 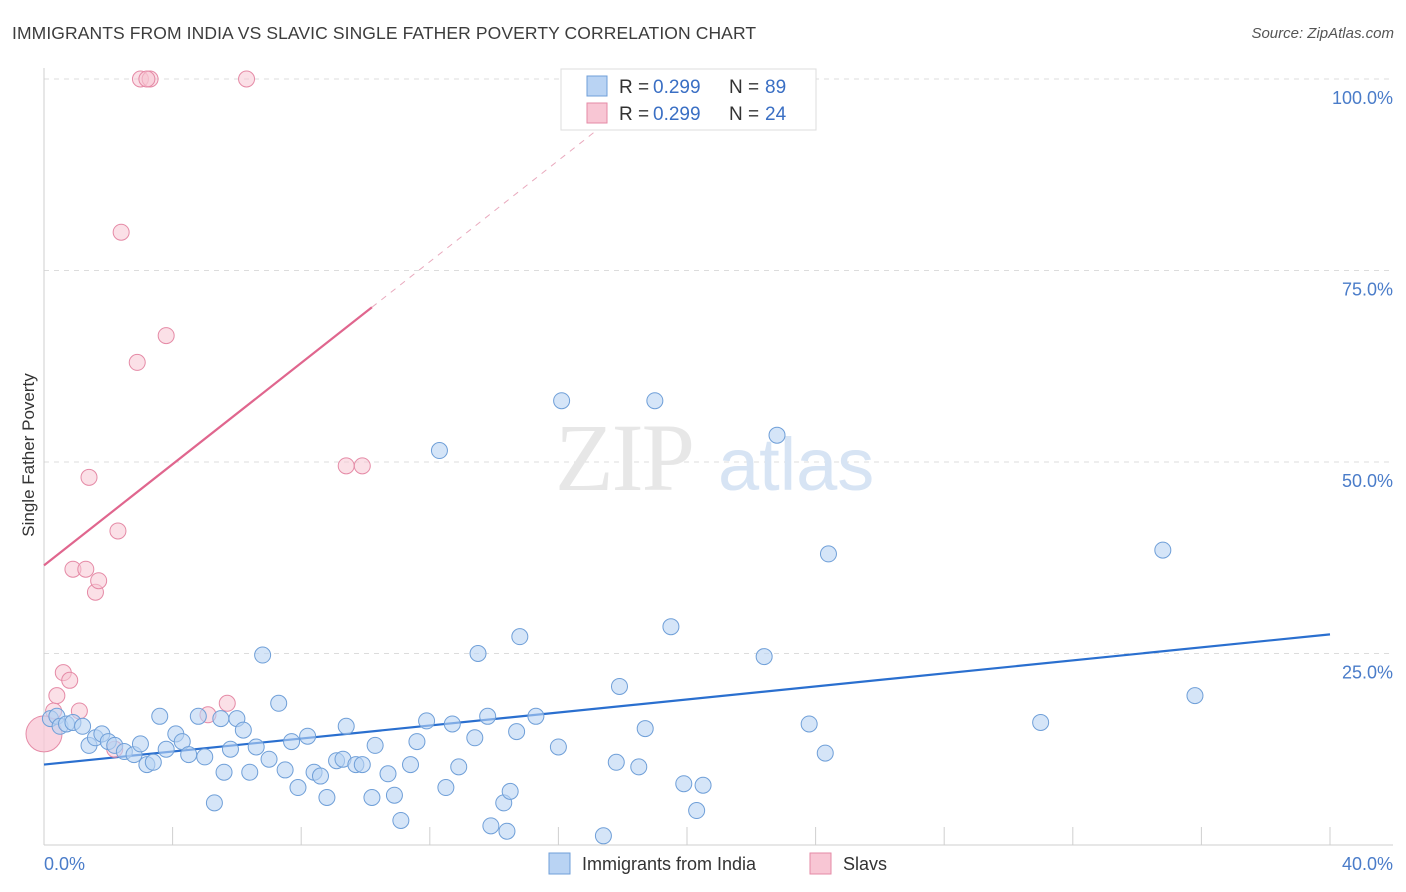 I want to click on watermark-zip: ZIP, so click(x=624, y=457).